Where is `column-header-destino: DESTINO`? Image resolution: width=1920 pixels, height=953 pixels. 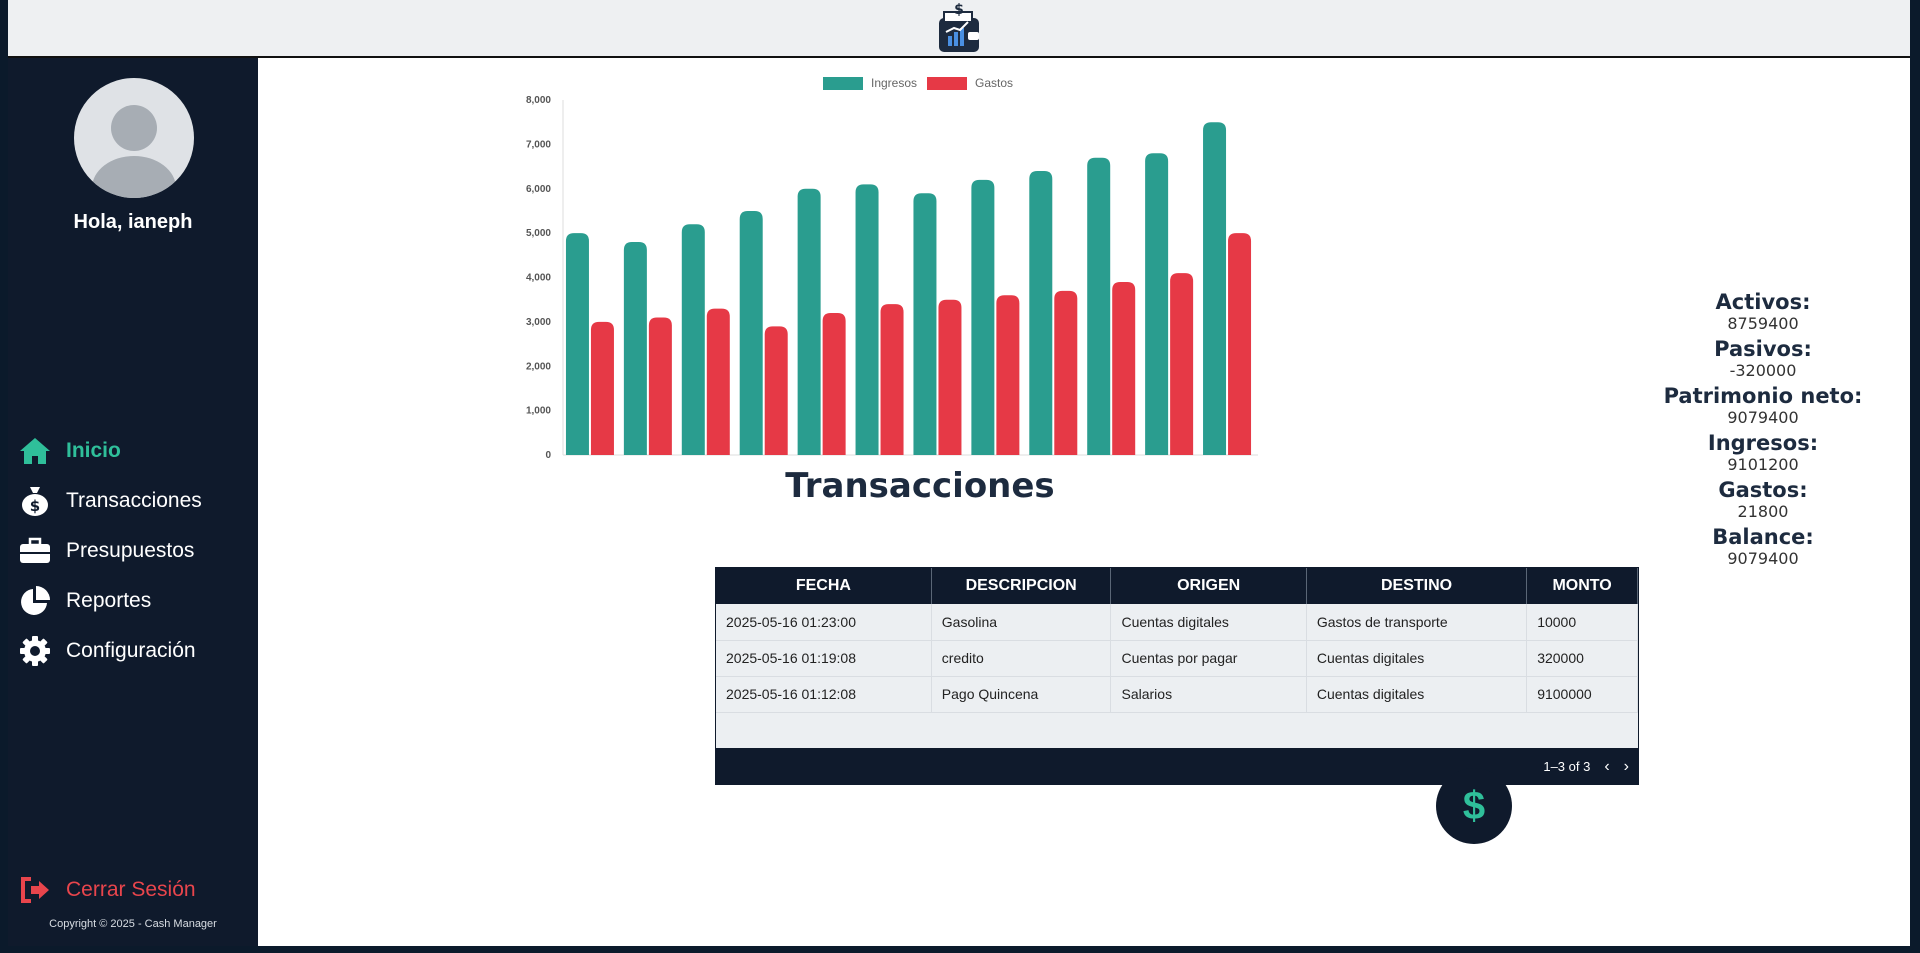
column-header-destino: DESTINO is located at coordinates (1417, 586).